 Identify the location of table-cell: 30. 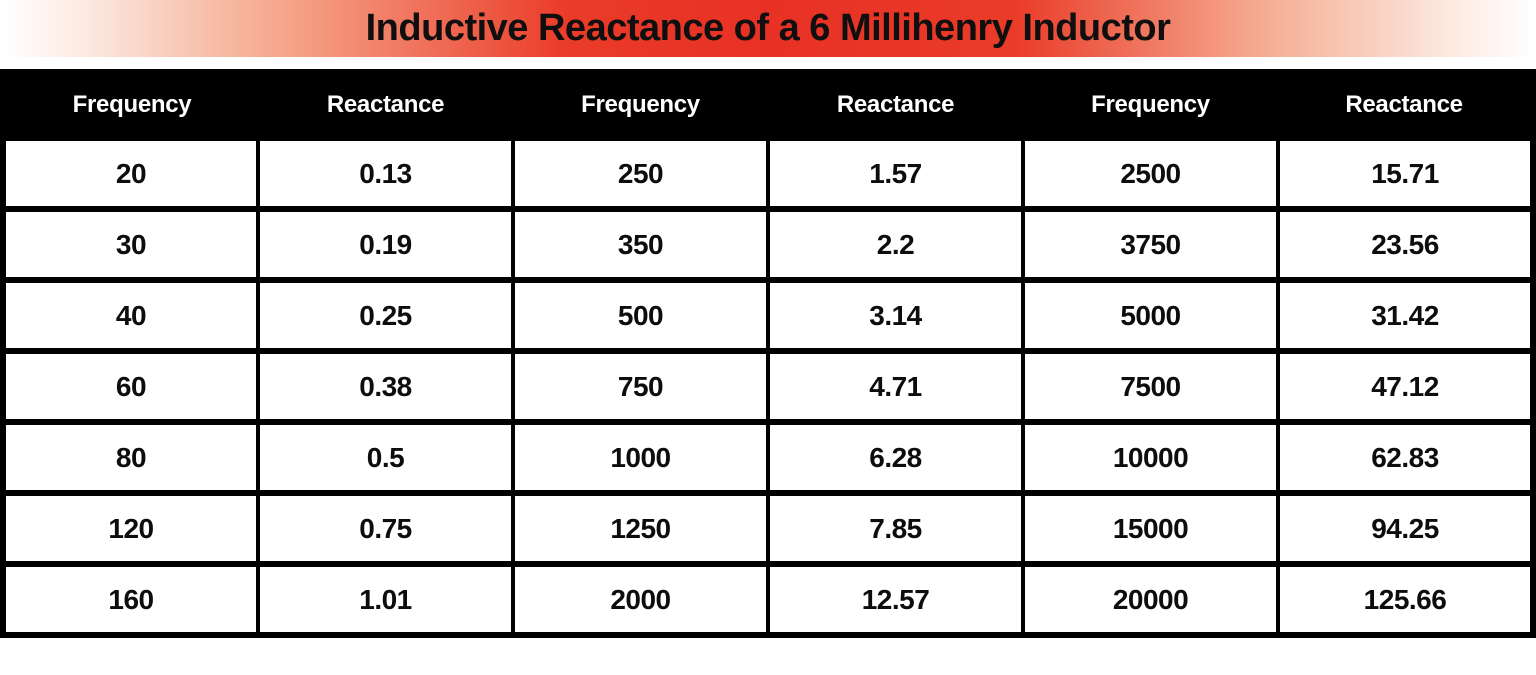
(130, 244).